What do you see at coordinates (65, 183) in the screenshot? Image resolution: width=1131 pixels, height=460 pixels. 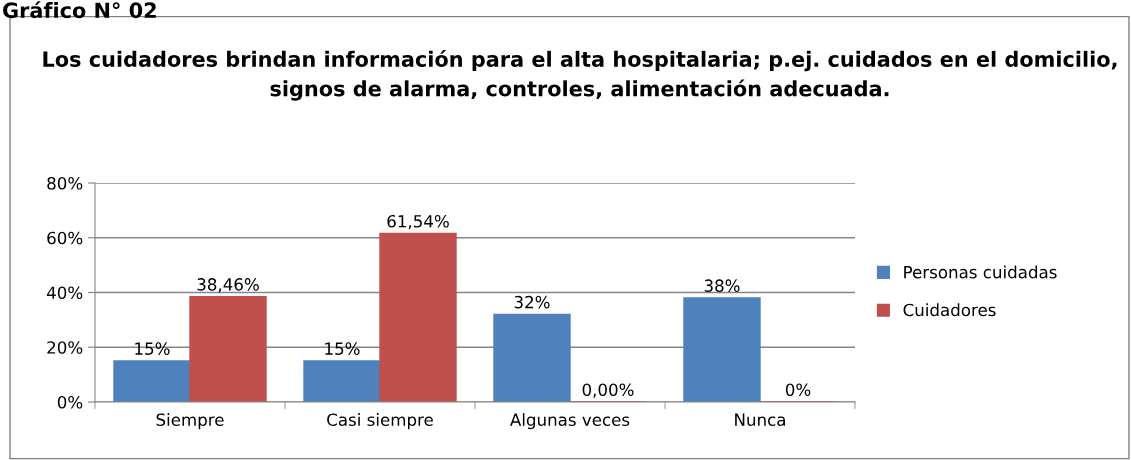 I see `y-tick-label: 80%` at bounding box center [65, 183].